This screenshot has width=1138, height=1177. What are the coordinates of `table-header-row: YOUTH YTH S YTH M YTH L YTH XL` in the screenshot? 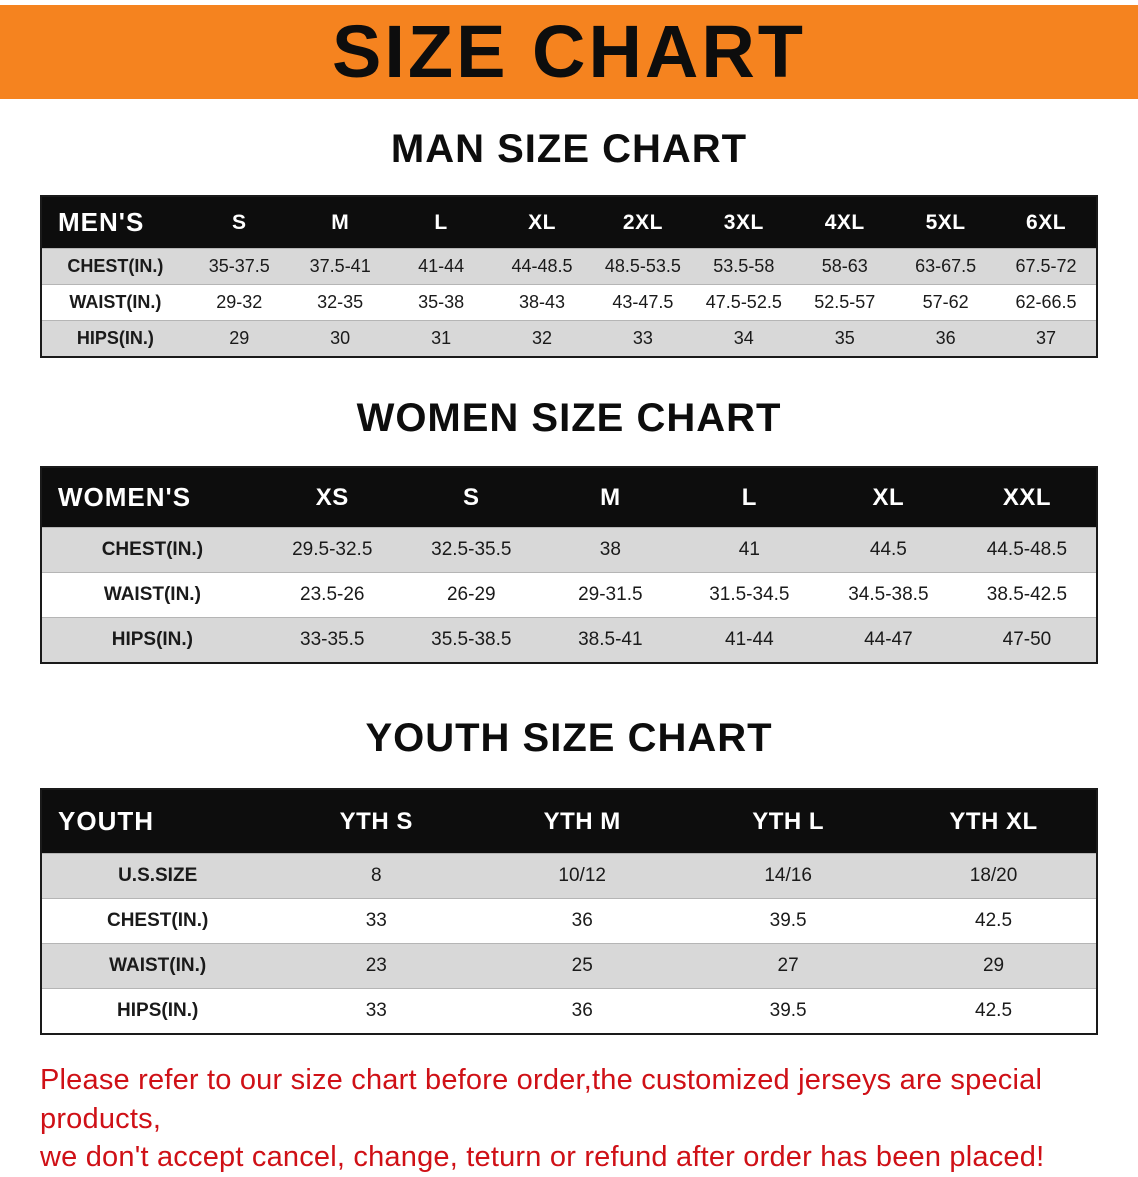 It's located at (569, 821).